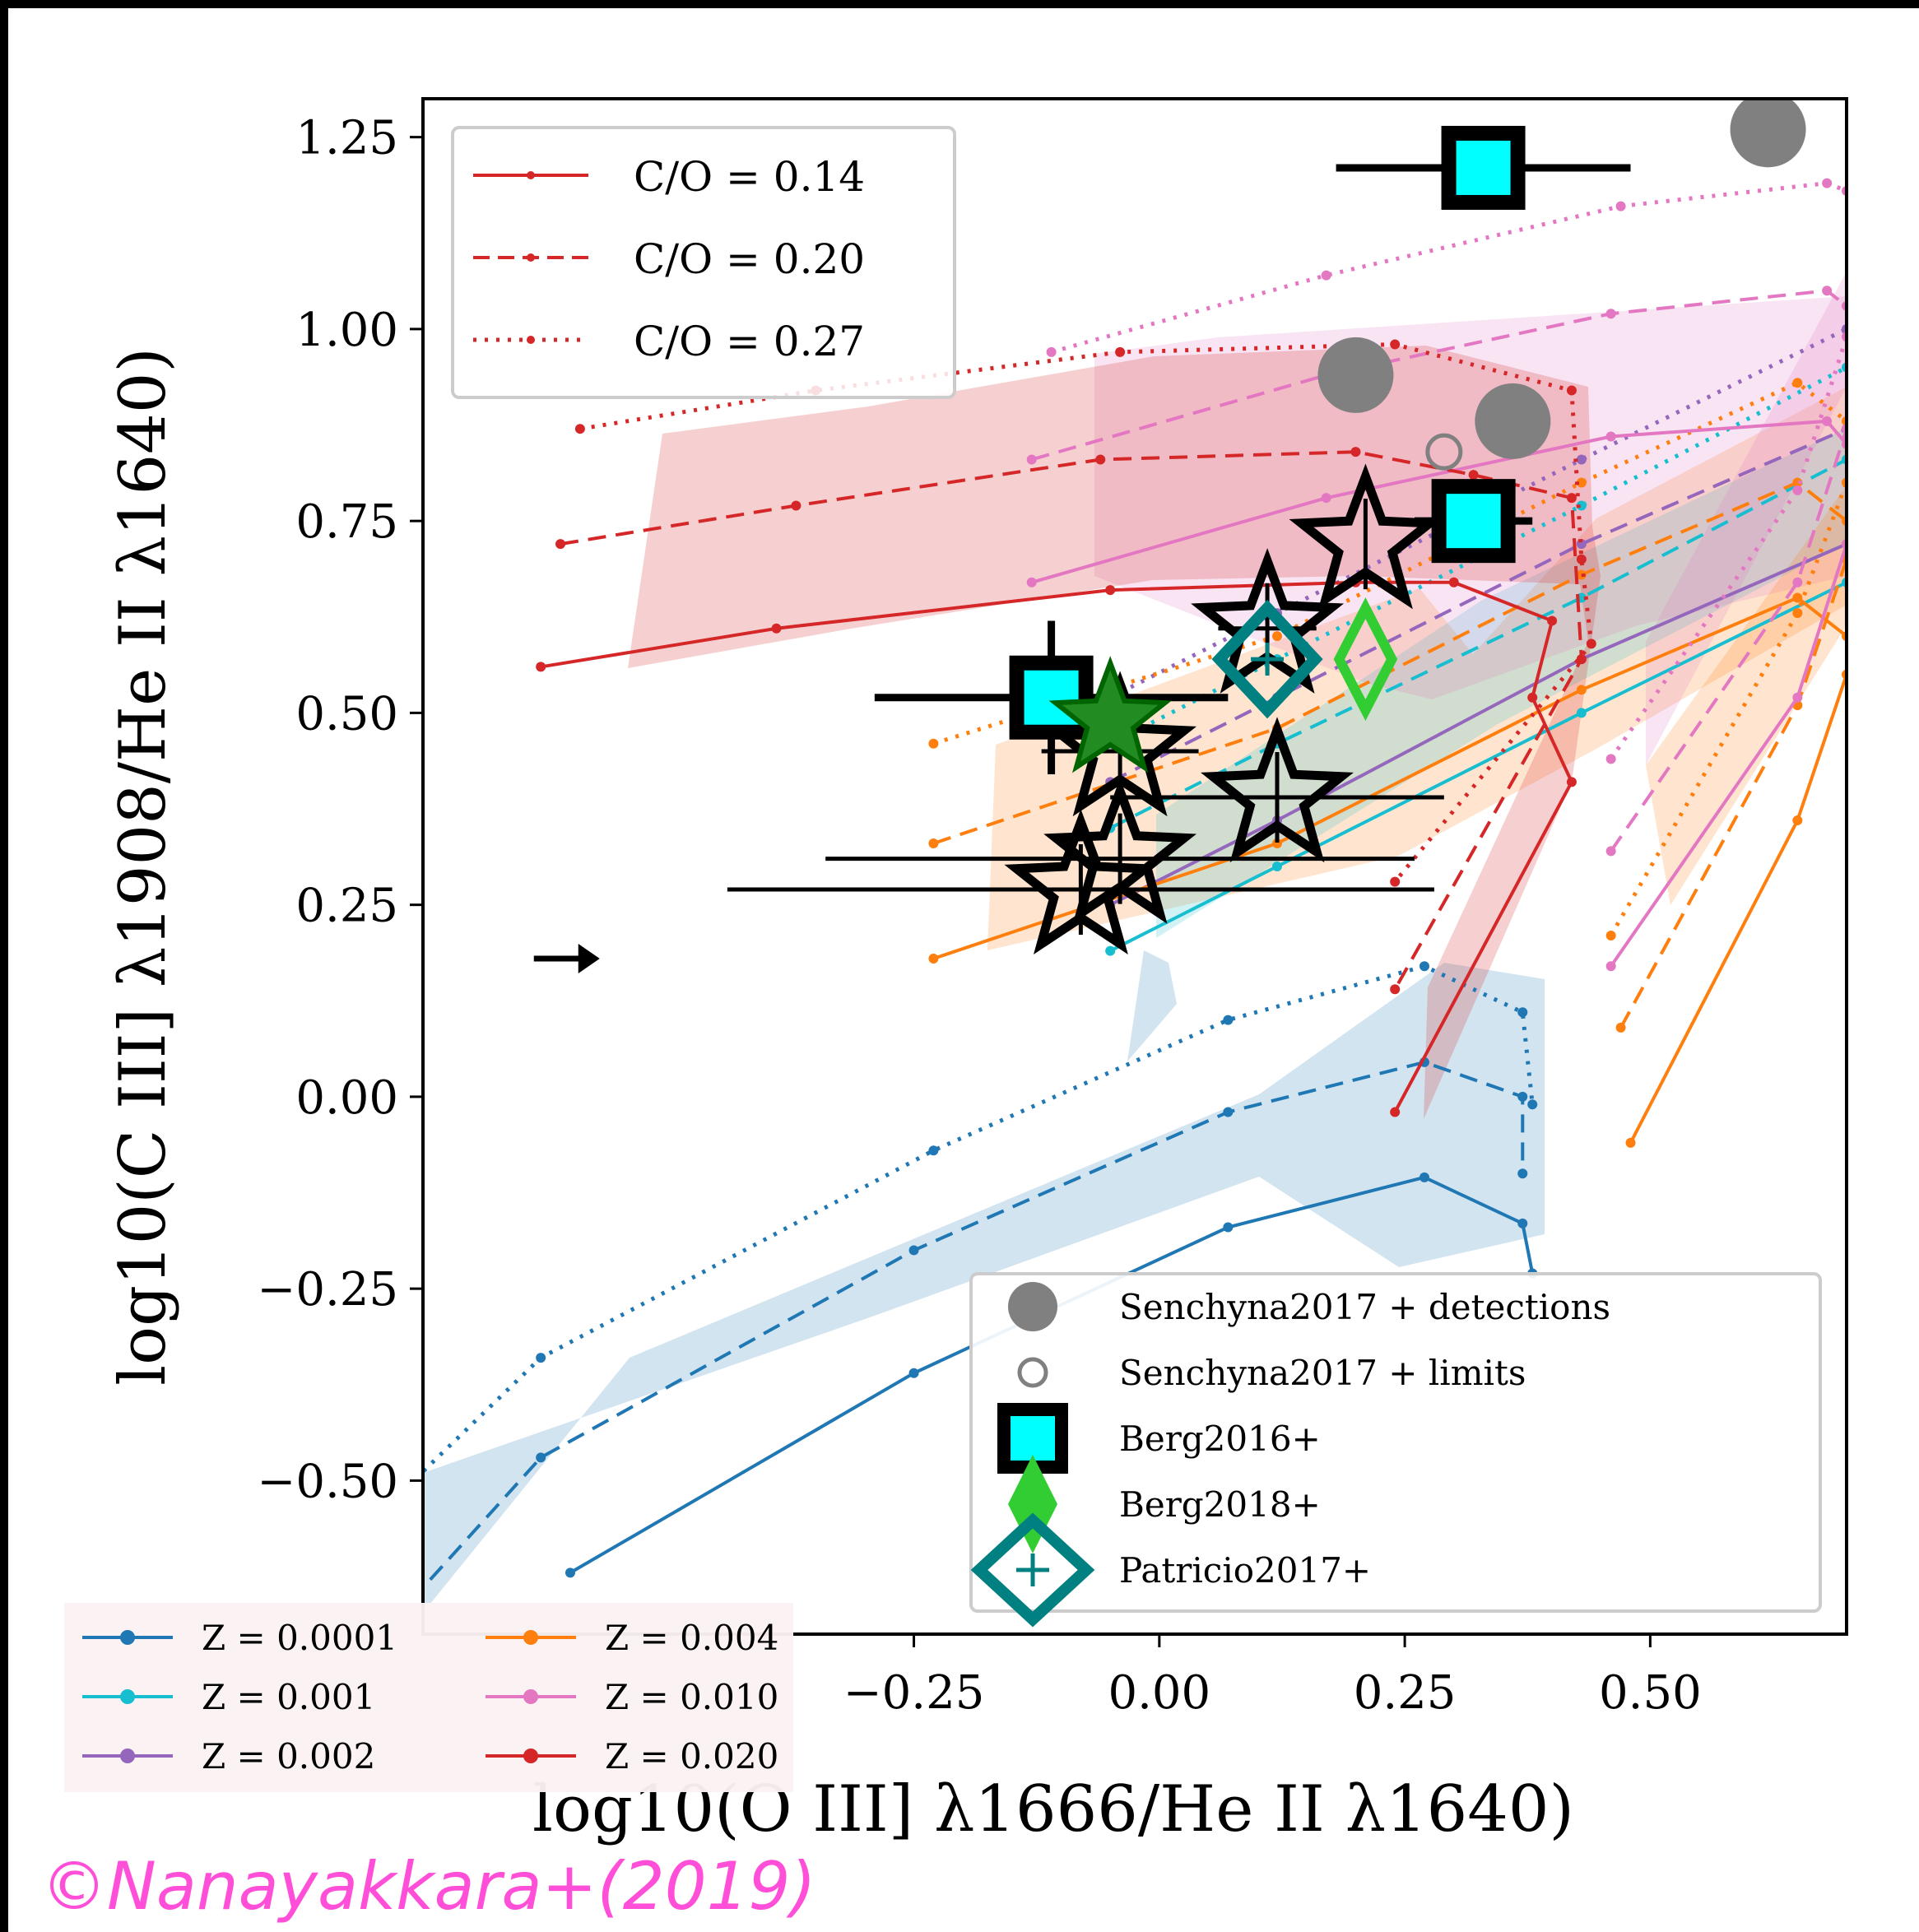 This screenshot has width=1919, height=1932. I want to click on legend-obs-box, so click(1395, 1442).